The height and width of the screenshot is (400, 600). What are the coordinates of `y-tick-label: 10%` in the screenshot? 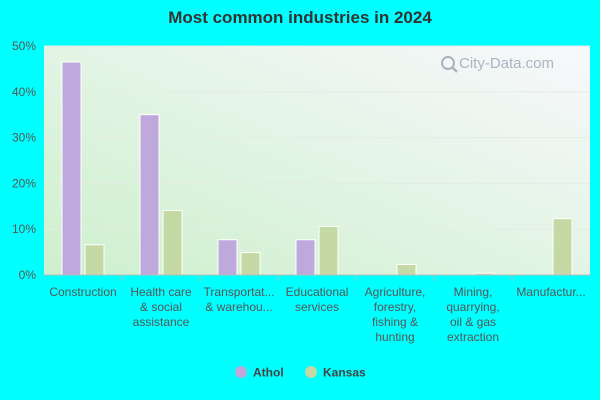 It's located at (24, 229).